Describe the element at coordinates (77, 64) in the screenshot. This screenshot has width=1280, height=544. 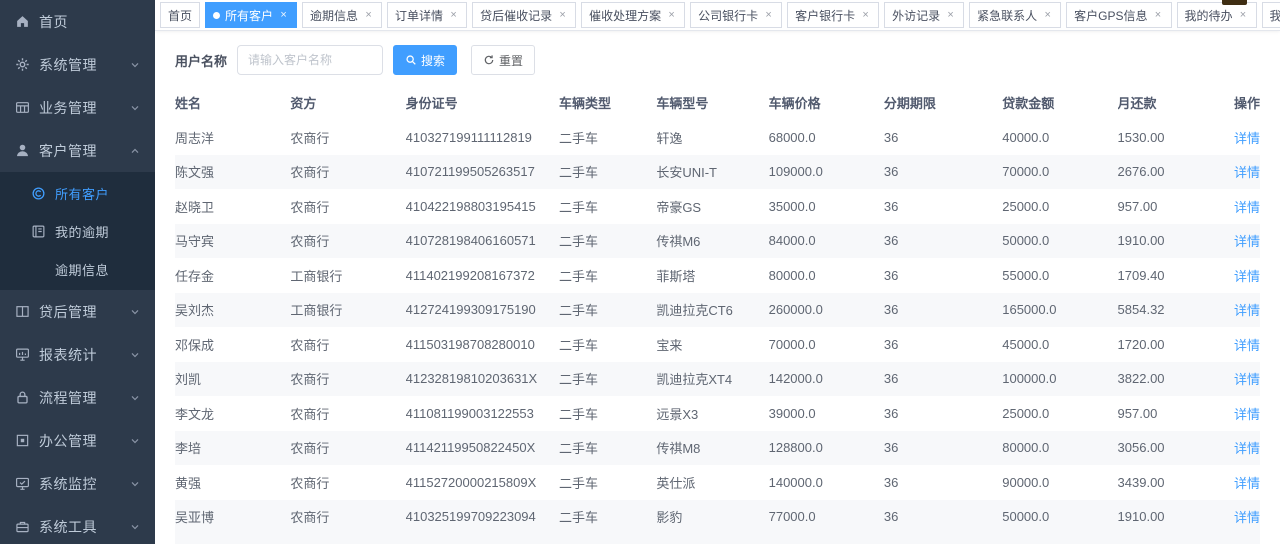
I see `sidebar-item-system-admin: 系统管理` at that location.